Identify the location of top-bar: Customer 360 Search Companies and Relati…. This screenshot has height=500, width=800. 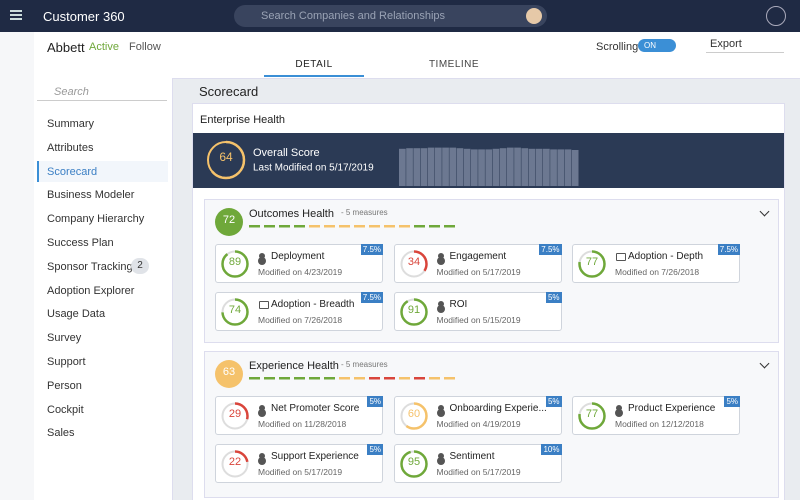
(400, 16).